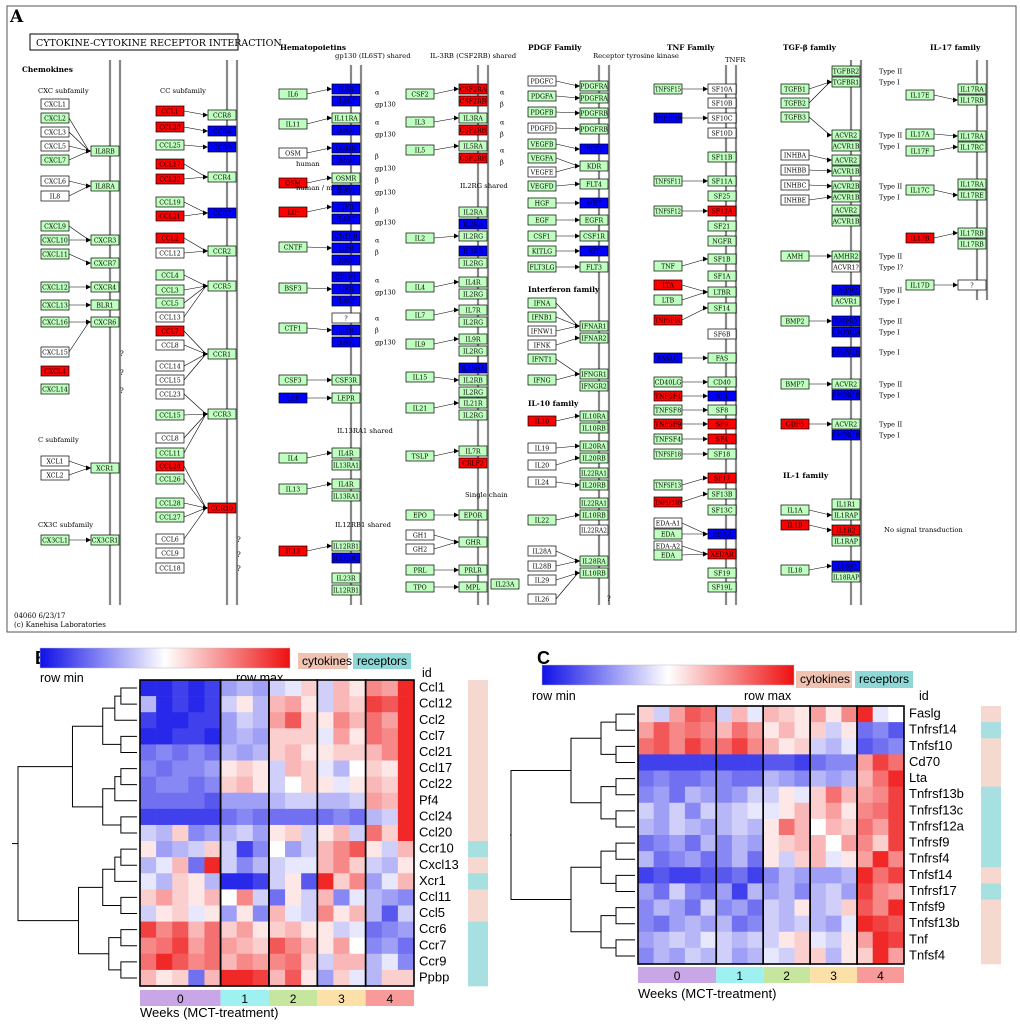  What do you see at coordinates (972, 285) in the screenshot?
I see `gene-node: ?` at bounding box center [972, 285].